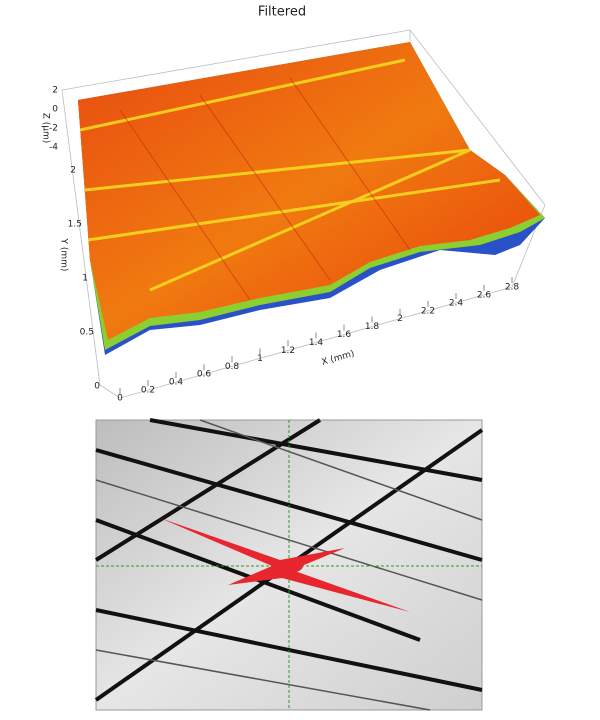 The width and height of the screenshot is (600, 720). I want to click on y-tick-label: 2, so click(73, 171).